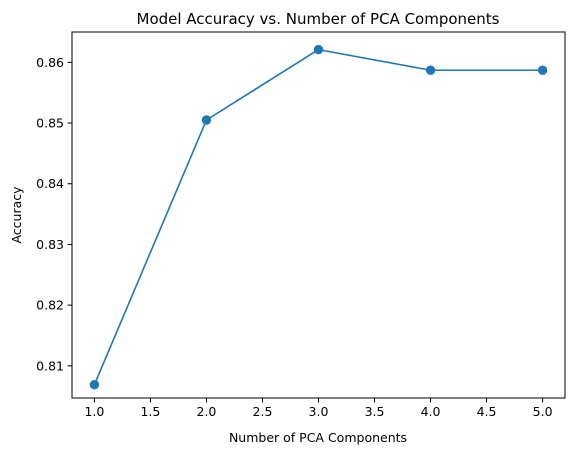  What do you see at coordinates (543, 411) in the screenshot?
I see `x-tick-label: 5.0` at bounding box center [543, 411].